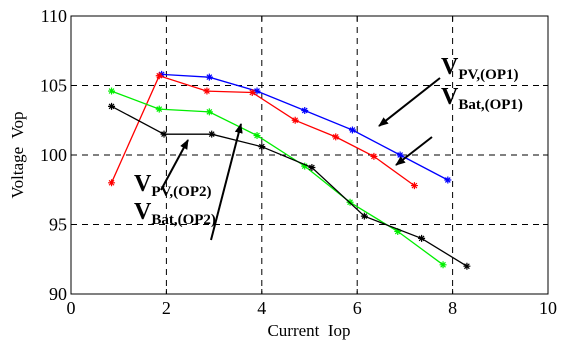 The image size is (562, 343). What do you see at coordinates (452, 308) in the screenshot?
I see `x-tick-label: 8` at bounding box center [452, 308].